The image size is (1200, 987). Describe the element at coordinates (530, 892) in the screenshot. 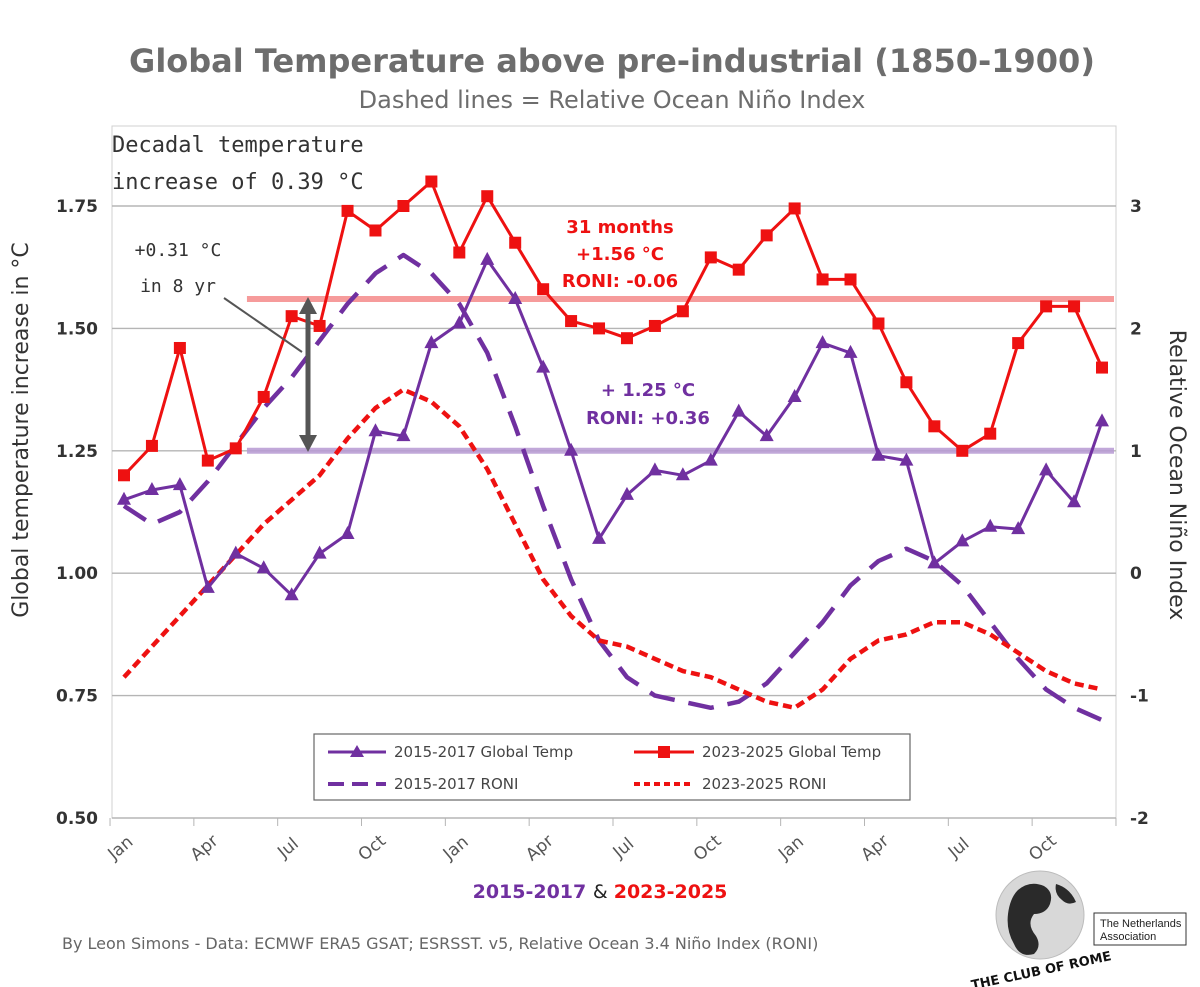

I see `period-label-a: 2015-2017` at that location.